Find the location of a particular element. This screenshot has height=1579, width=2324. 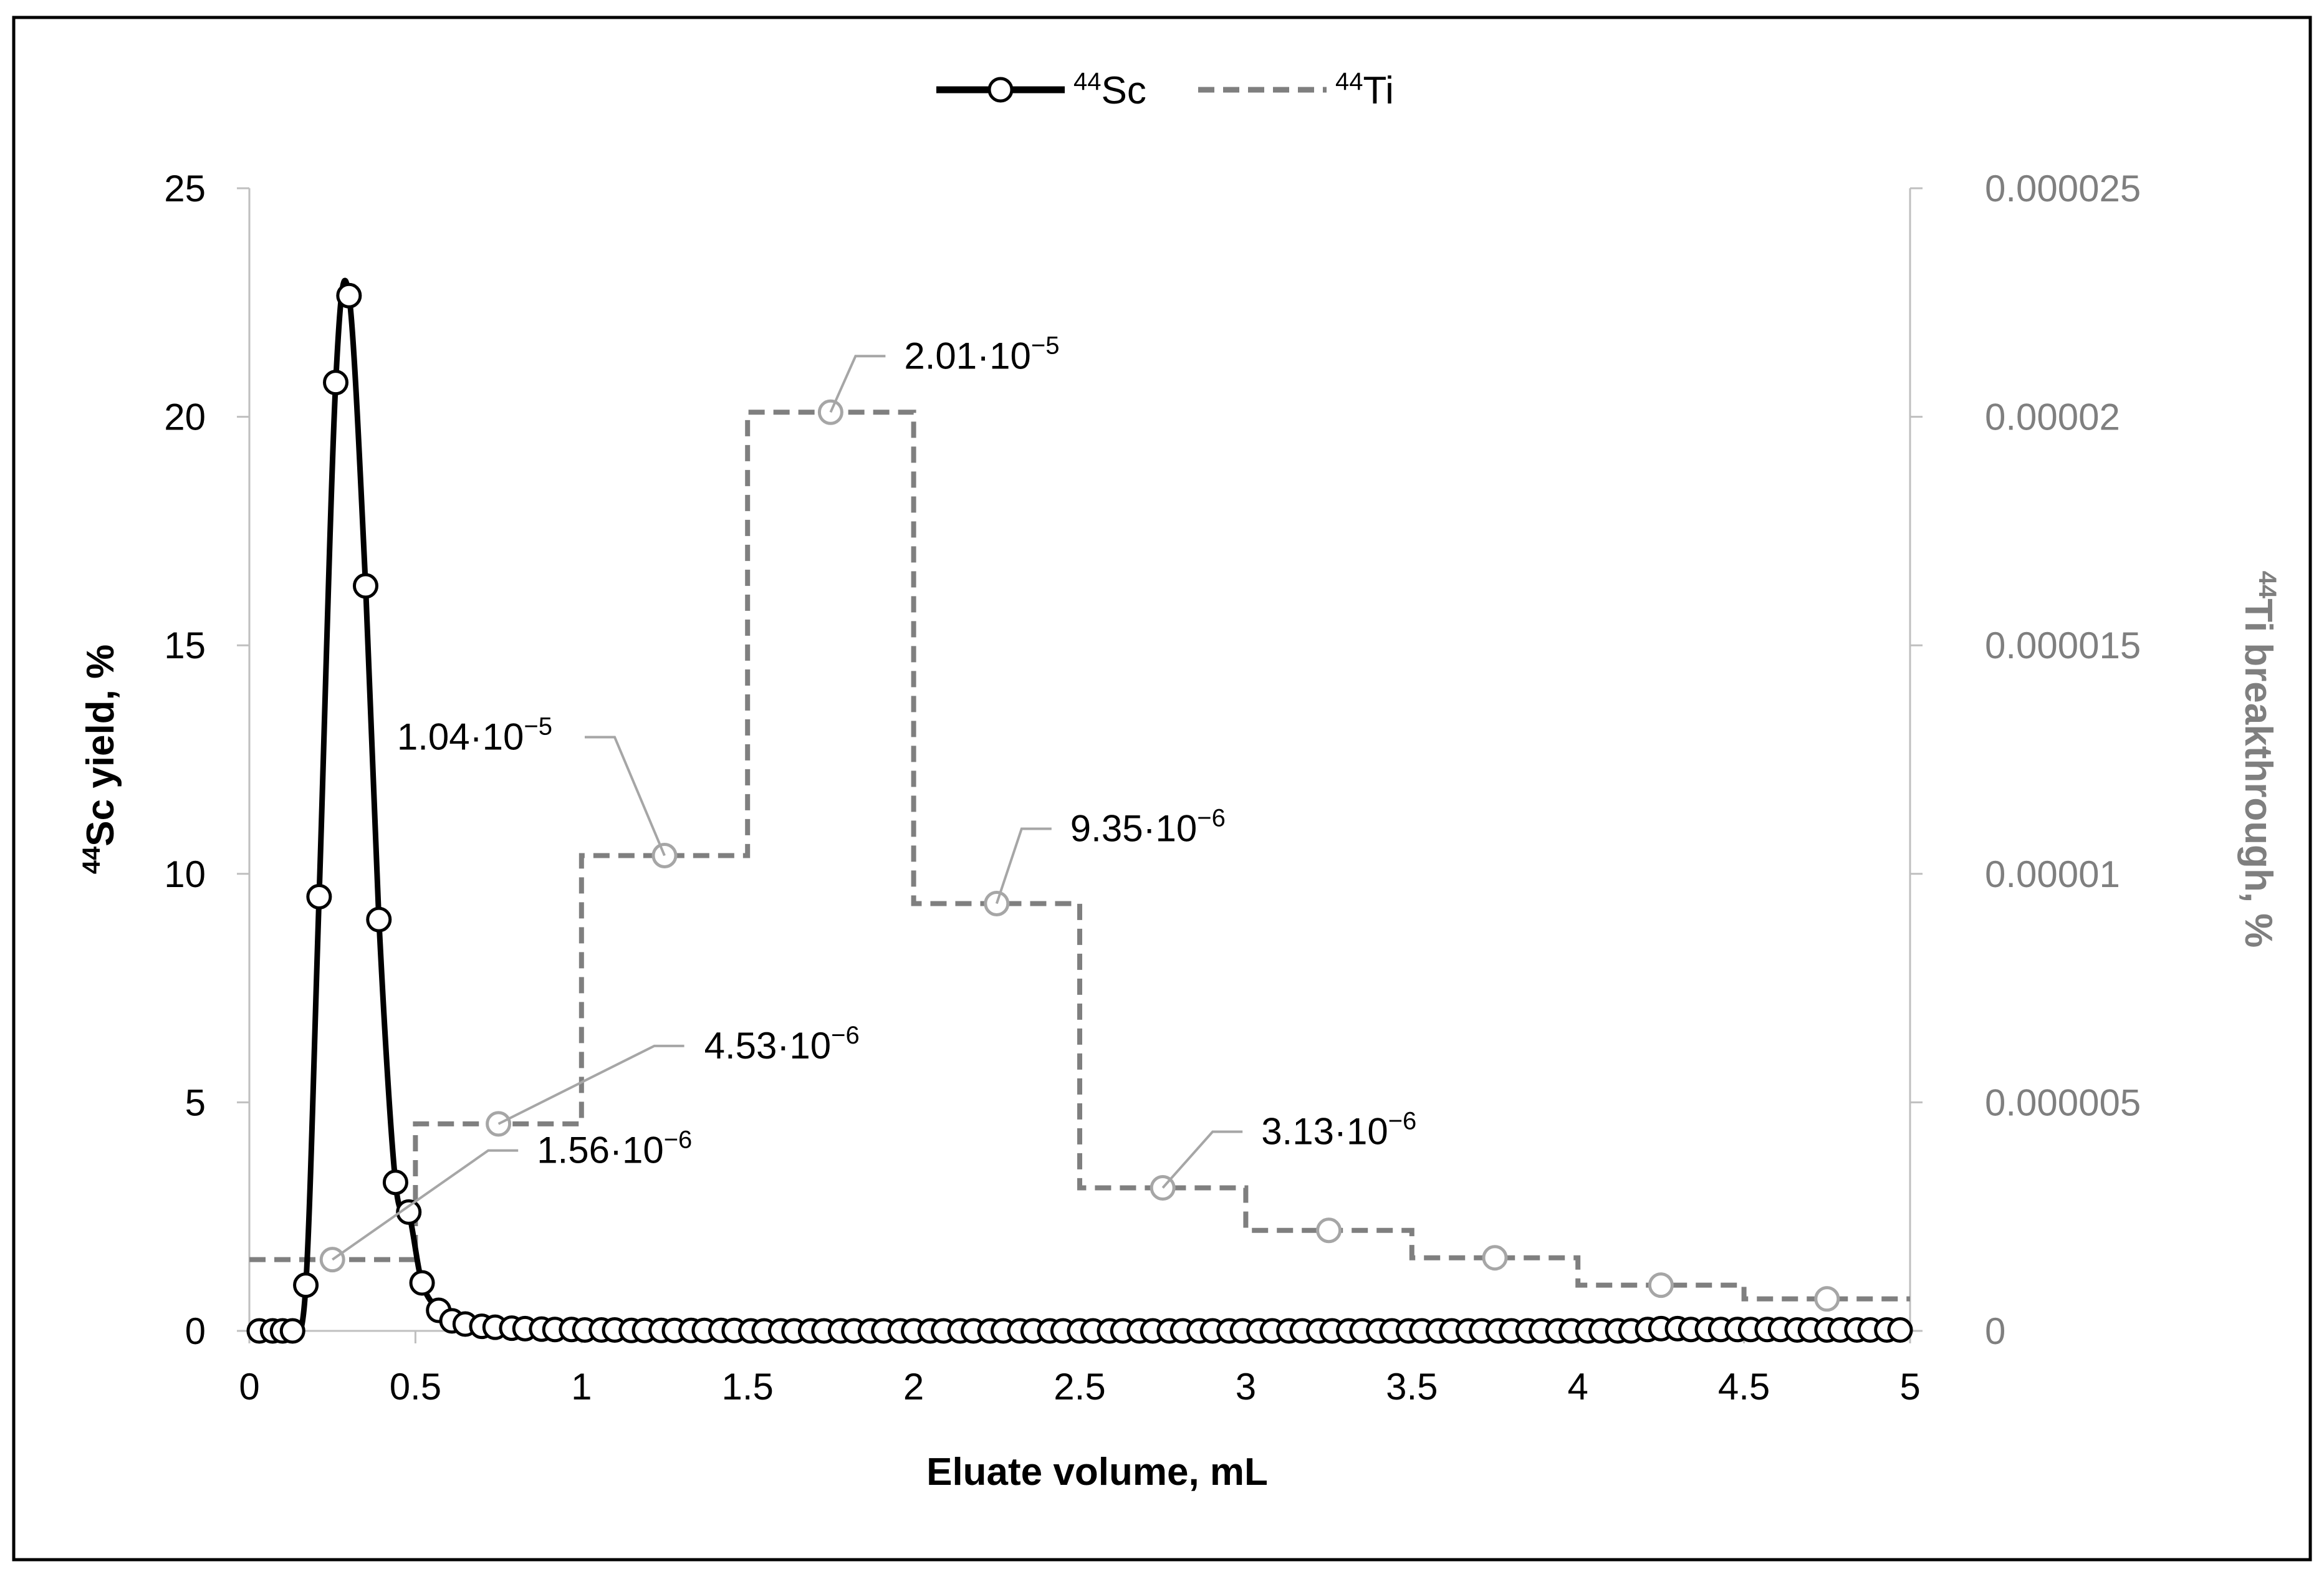

y-right-tick-label: 0.000005 is located at coordinates (2063, 1102).